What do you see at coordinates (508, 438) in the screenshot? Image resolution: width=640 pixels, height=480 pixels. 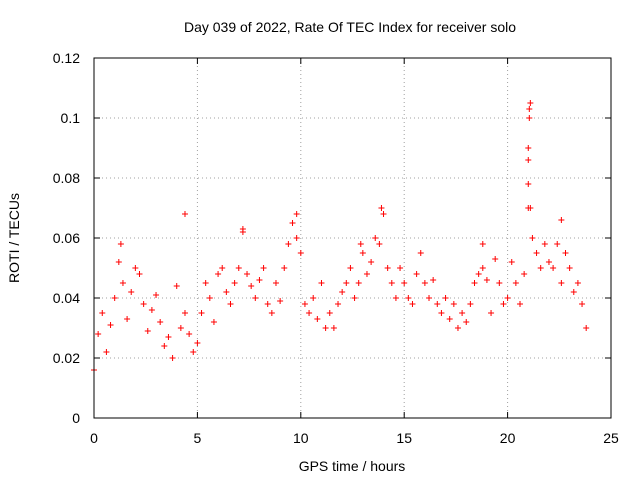 I see `x-tick-label: 20` at bounding box center [508, 438].